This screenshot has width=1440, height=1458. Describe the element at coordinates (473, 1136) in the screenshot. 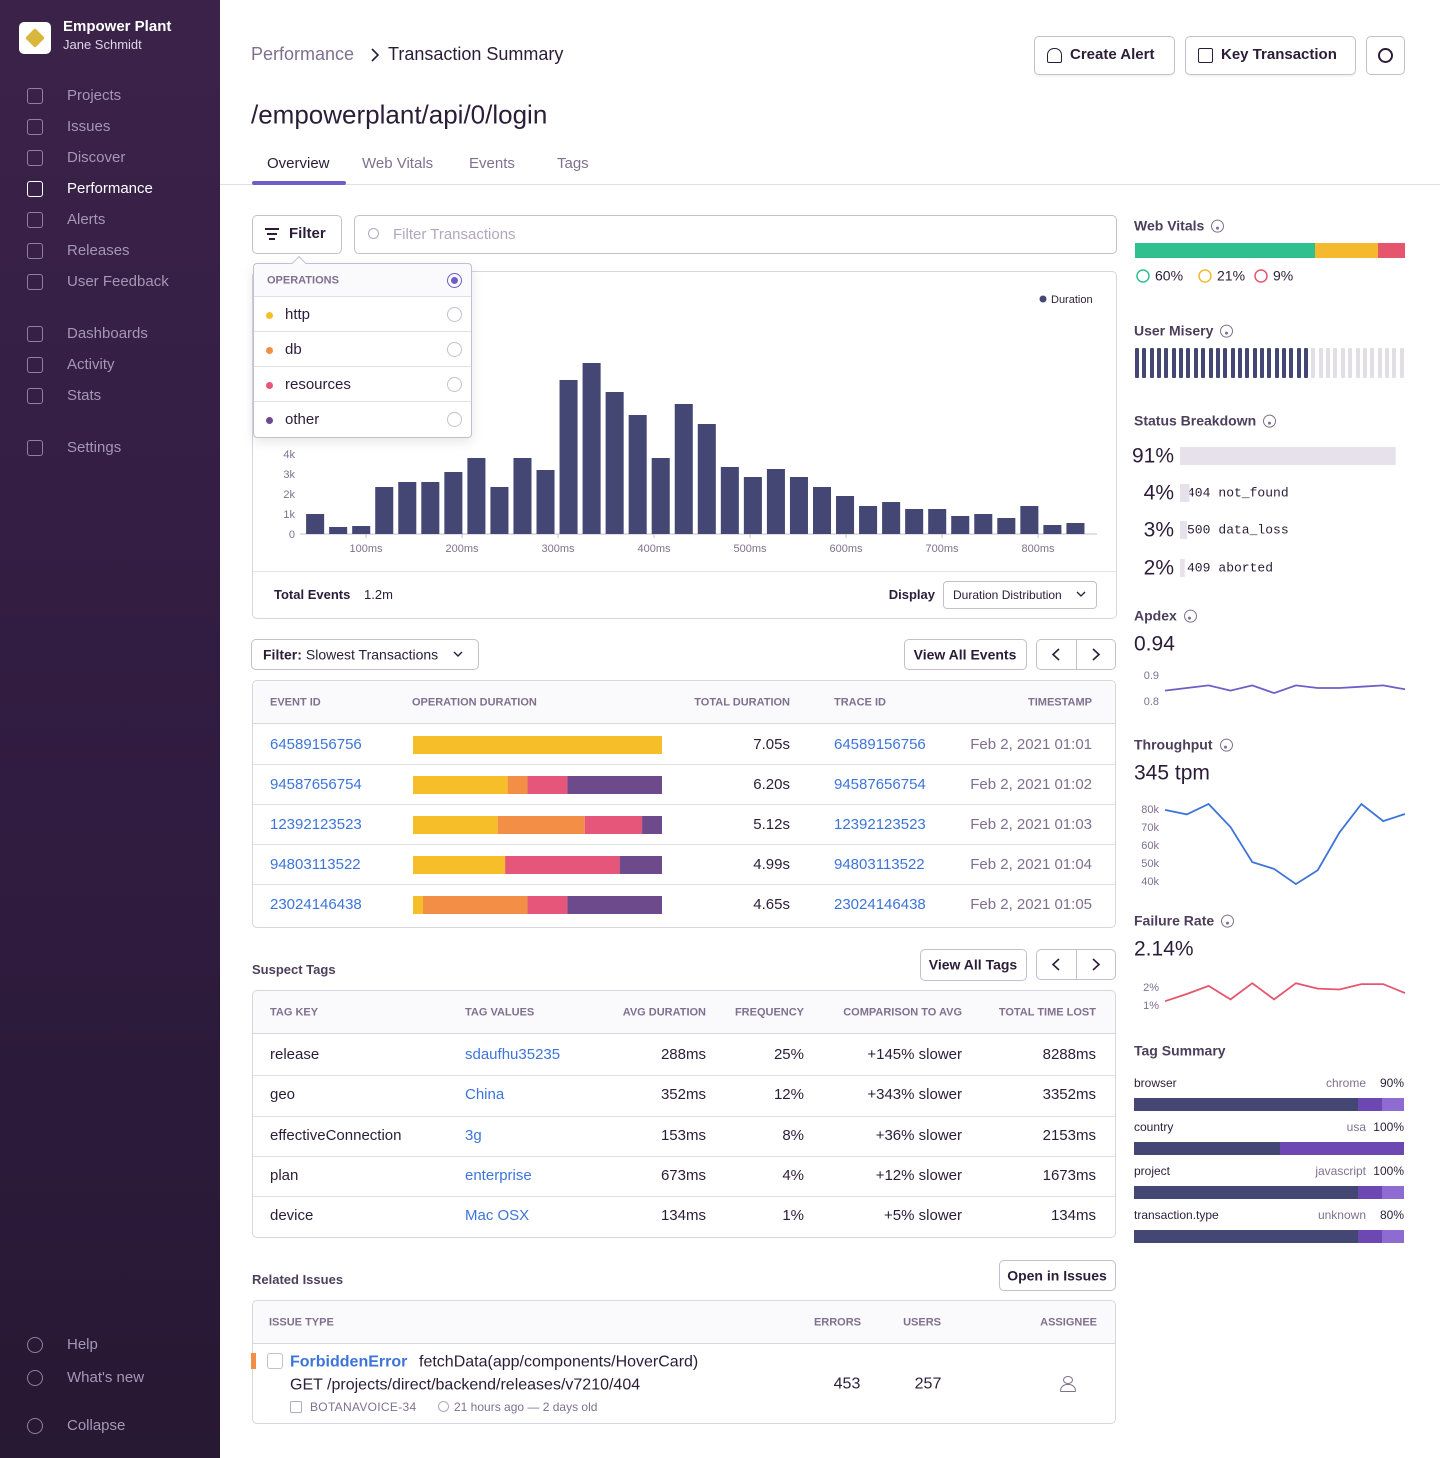

I see `tag-value-link: 3g` at that location.